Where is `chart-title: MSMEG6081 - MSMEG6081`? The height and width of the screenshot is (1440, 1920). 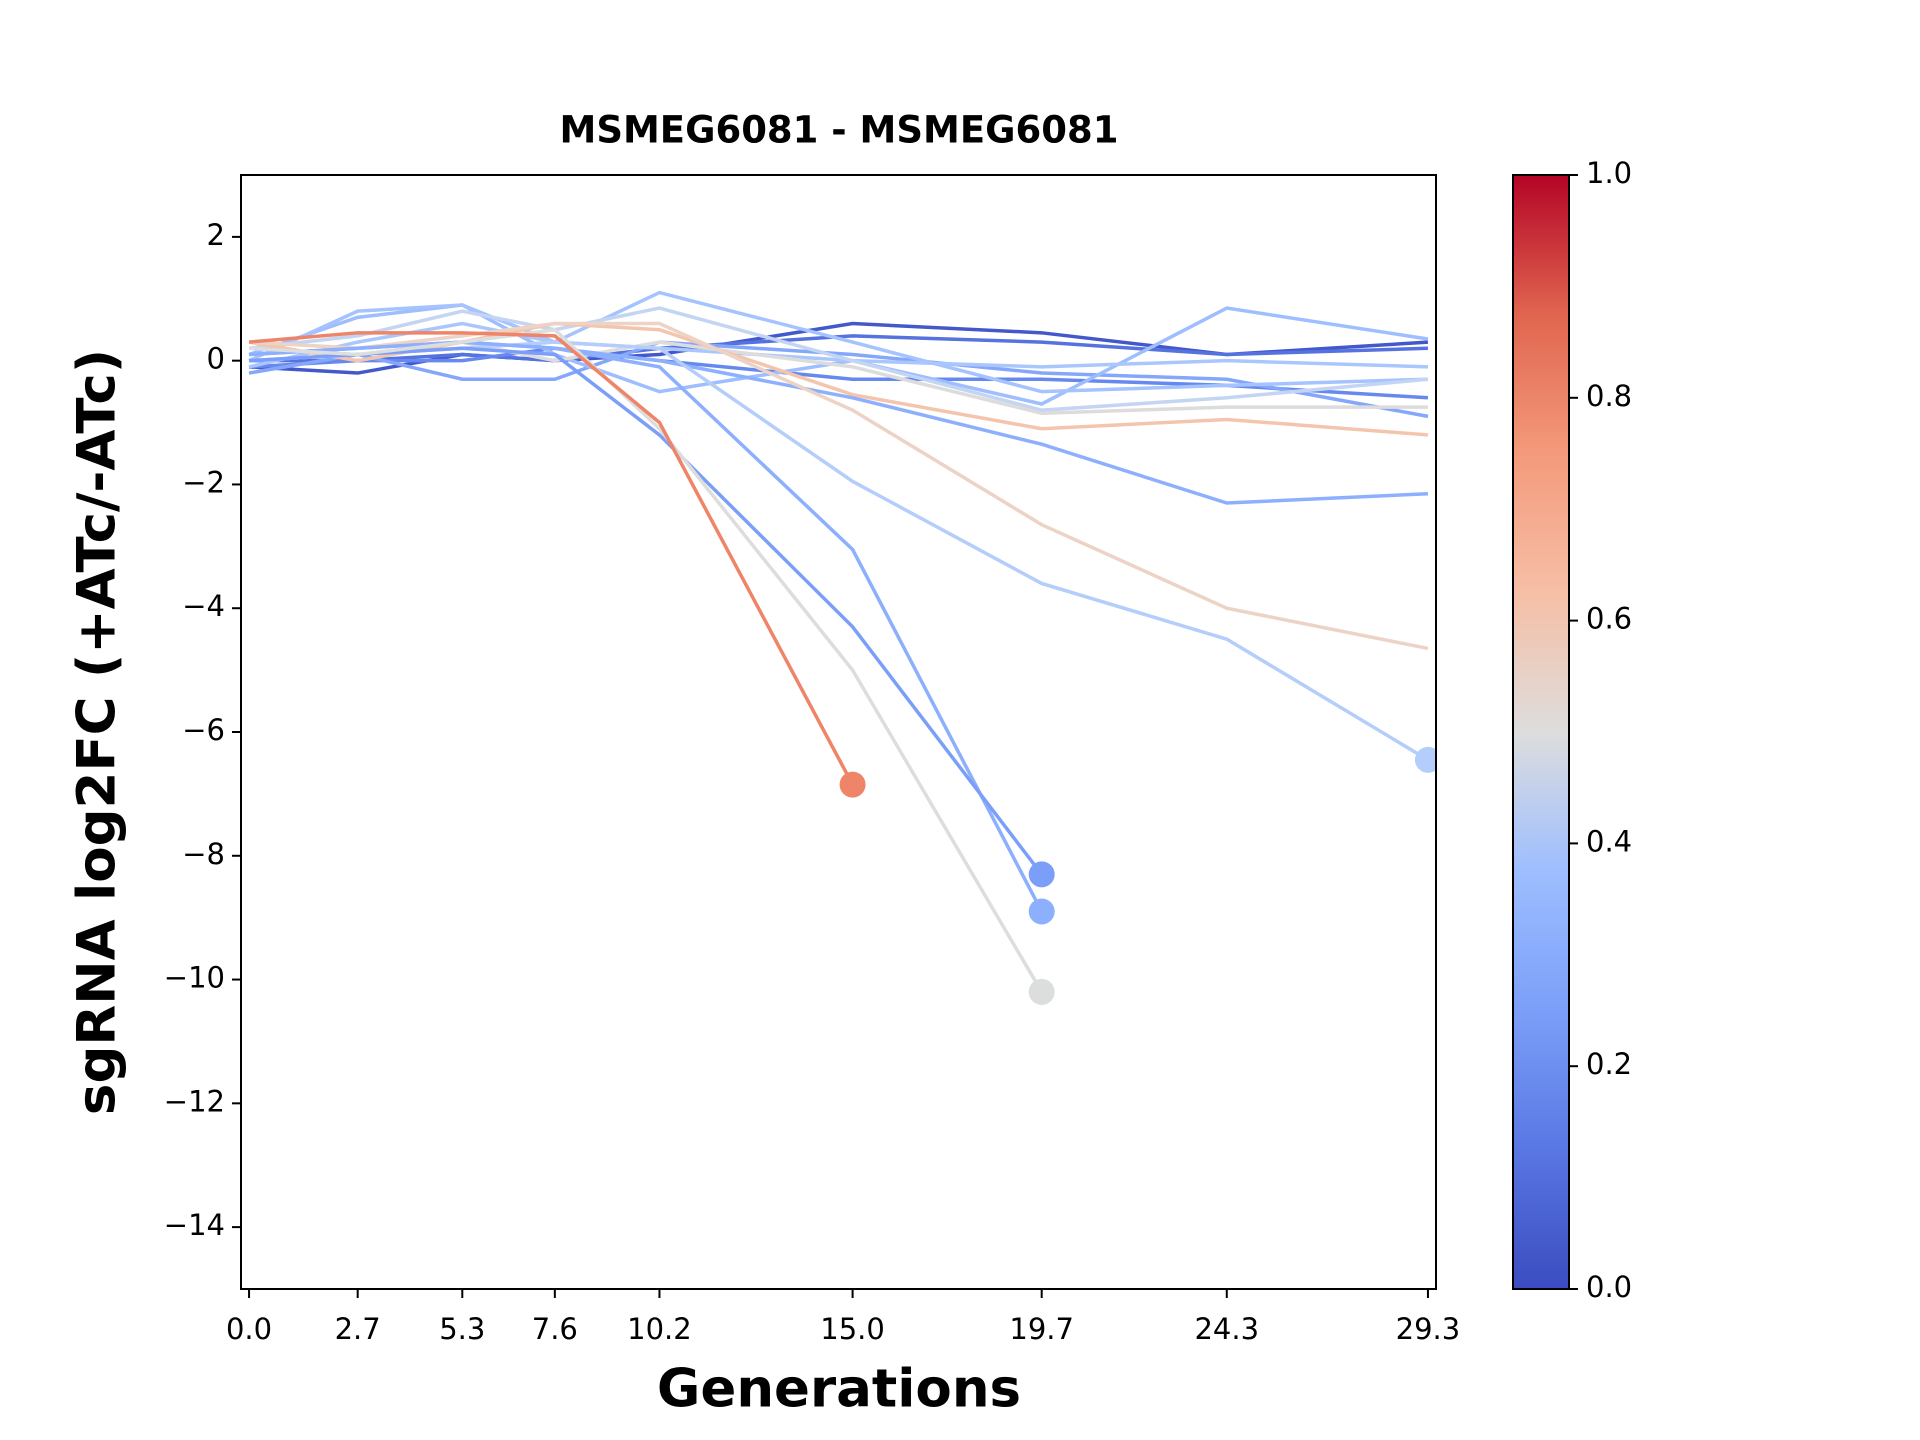 chart-title: MSMEG6081 - MSMEG6081 is located at coordinates (839, 130).